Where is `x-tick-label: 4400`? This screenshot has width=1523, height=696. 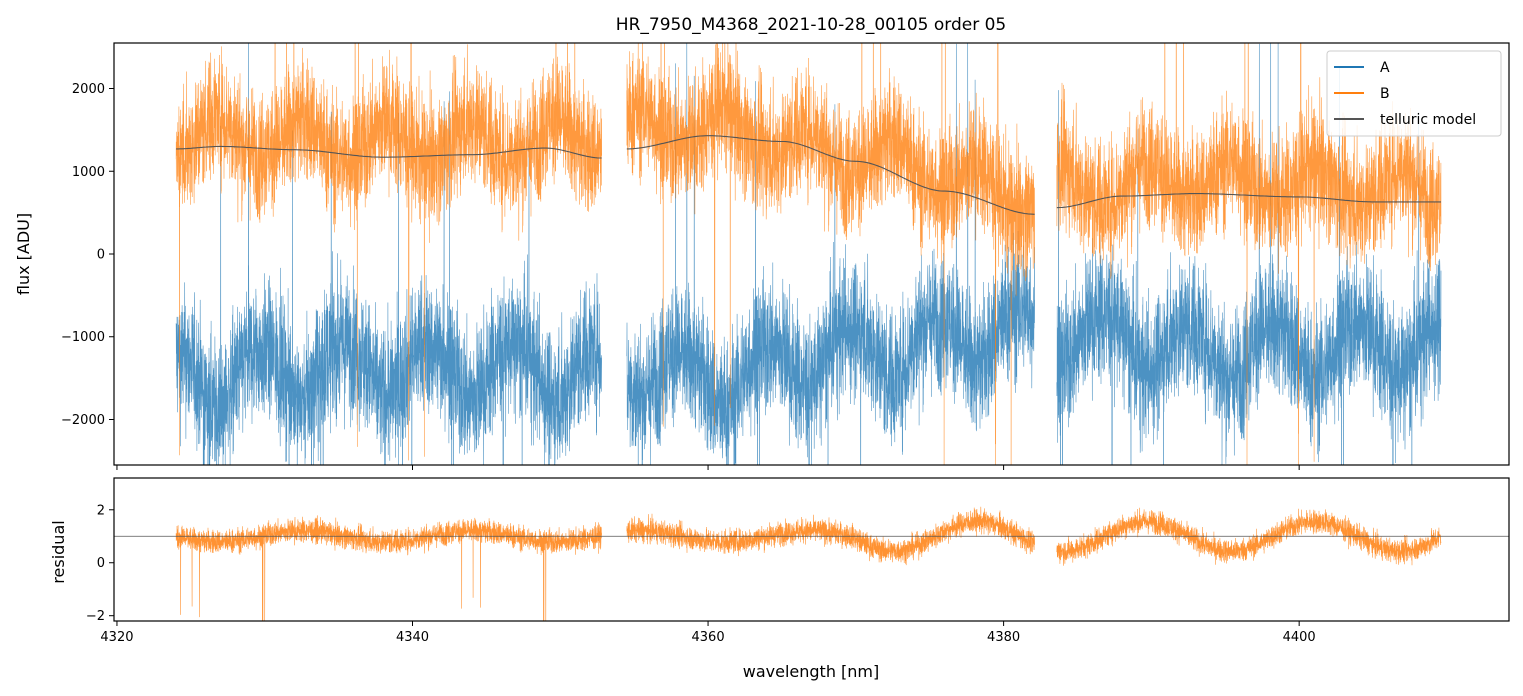 x-tick-label: 4400 is located at coordinates (1299, 637).